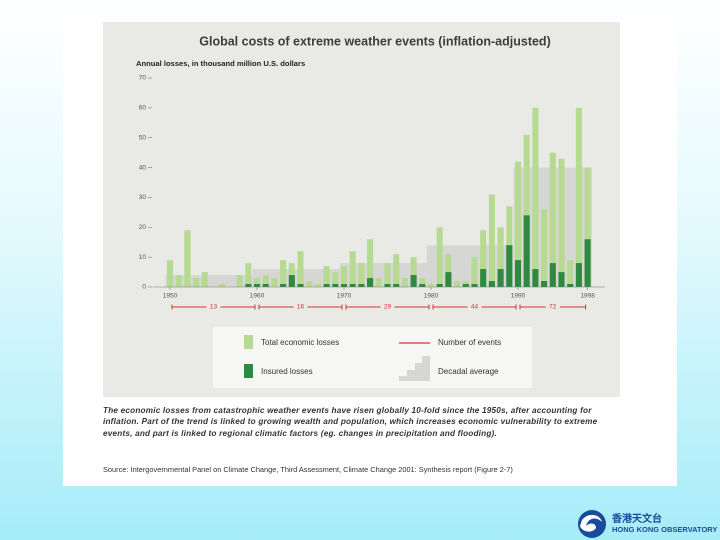 The image size is (720, 540). What do you see at coordinates (257, 296) in the screenshot?
I see `x-tick-label: 1960` at bounding box center [257, 296].